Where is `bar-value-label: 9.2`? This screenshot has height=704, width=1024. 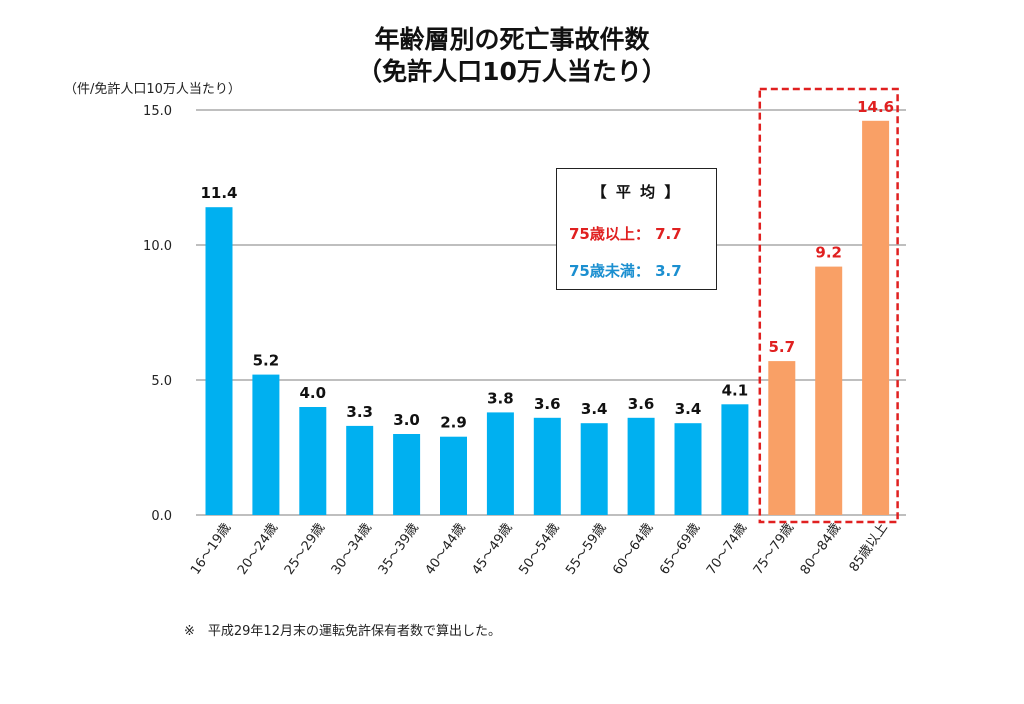 bar-value-label: 9.2 is located at coordinates (828, 253).